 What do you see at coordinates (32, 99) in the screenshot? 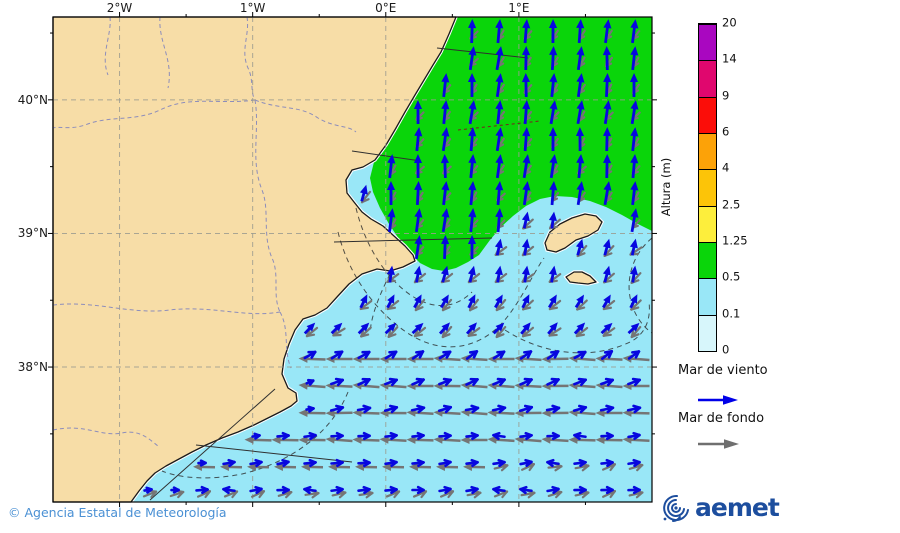
I see `lat-tick-label: 40°N` at bounding box center [32, 99].